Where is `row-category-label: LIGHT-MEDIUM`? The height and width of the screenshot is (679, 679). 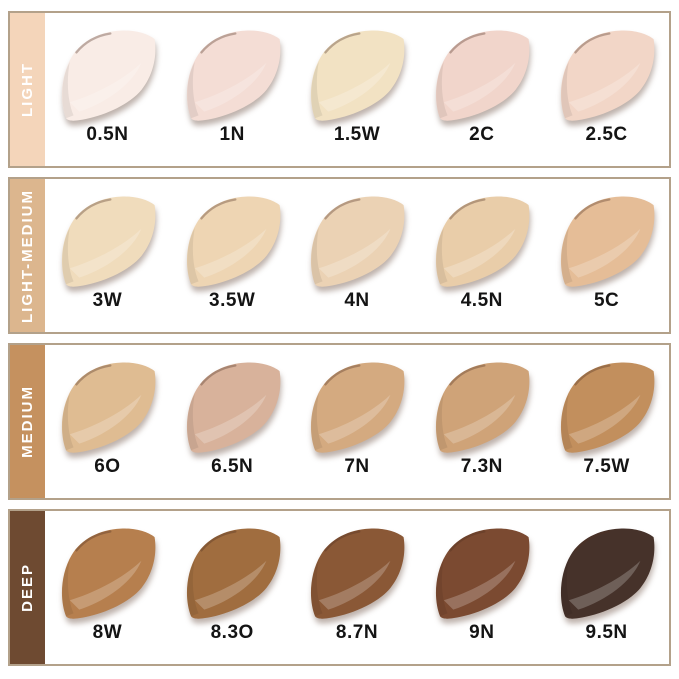 row-category-label: LIGHT-MEDIUM is located at coordinates (27, 255).